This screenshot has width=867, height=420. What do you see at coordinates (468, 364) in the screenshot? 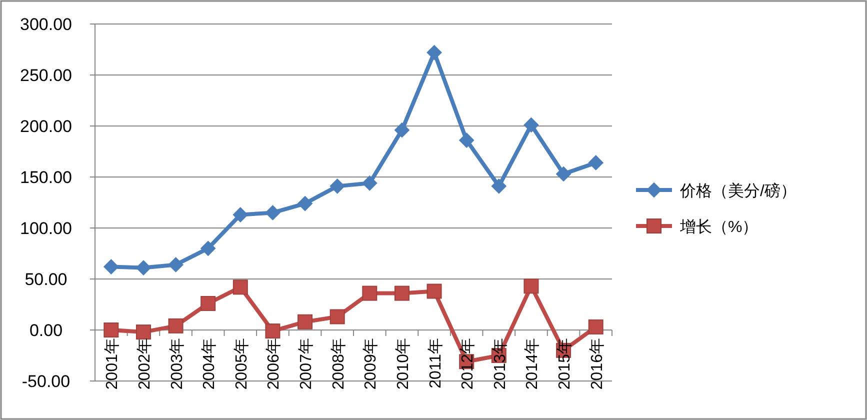
I see `x-tick-label: 2012年` at bounding box center [468, 364].